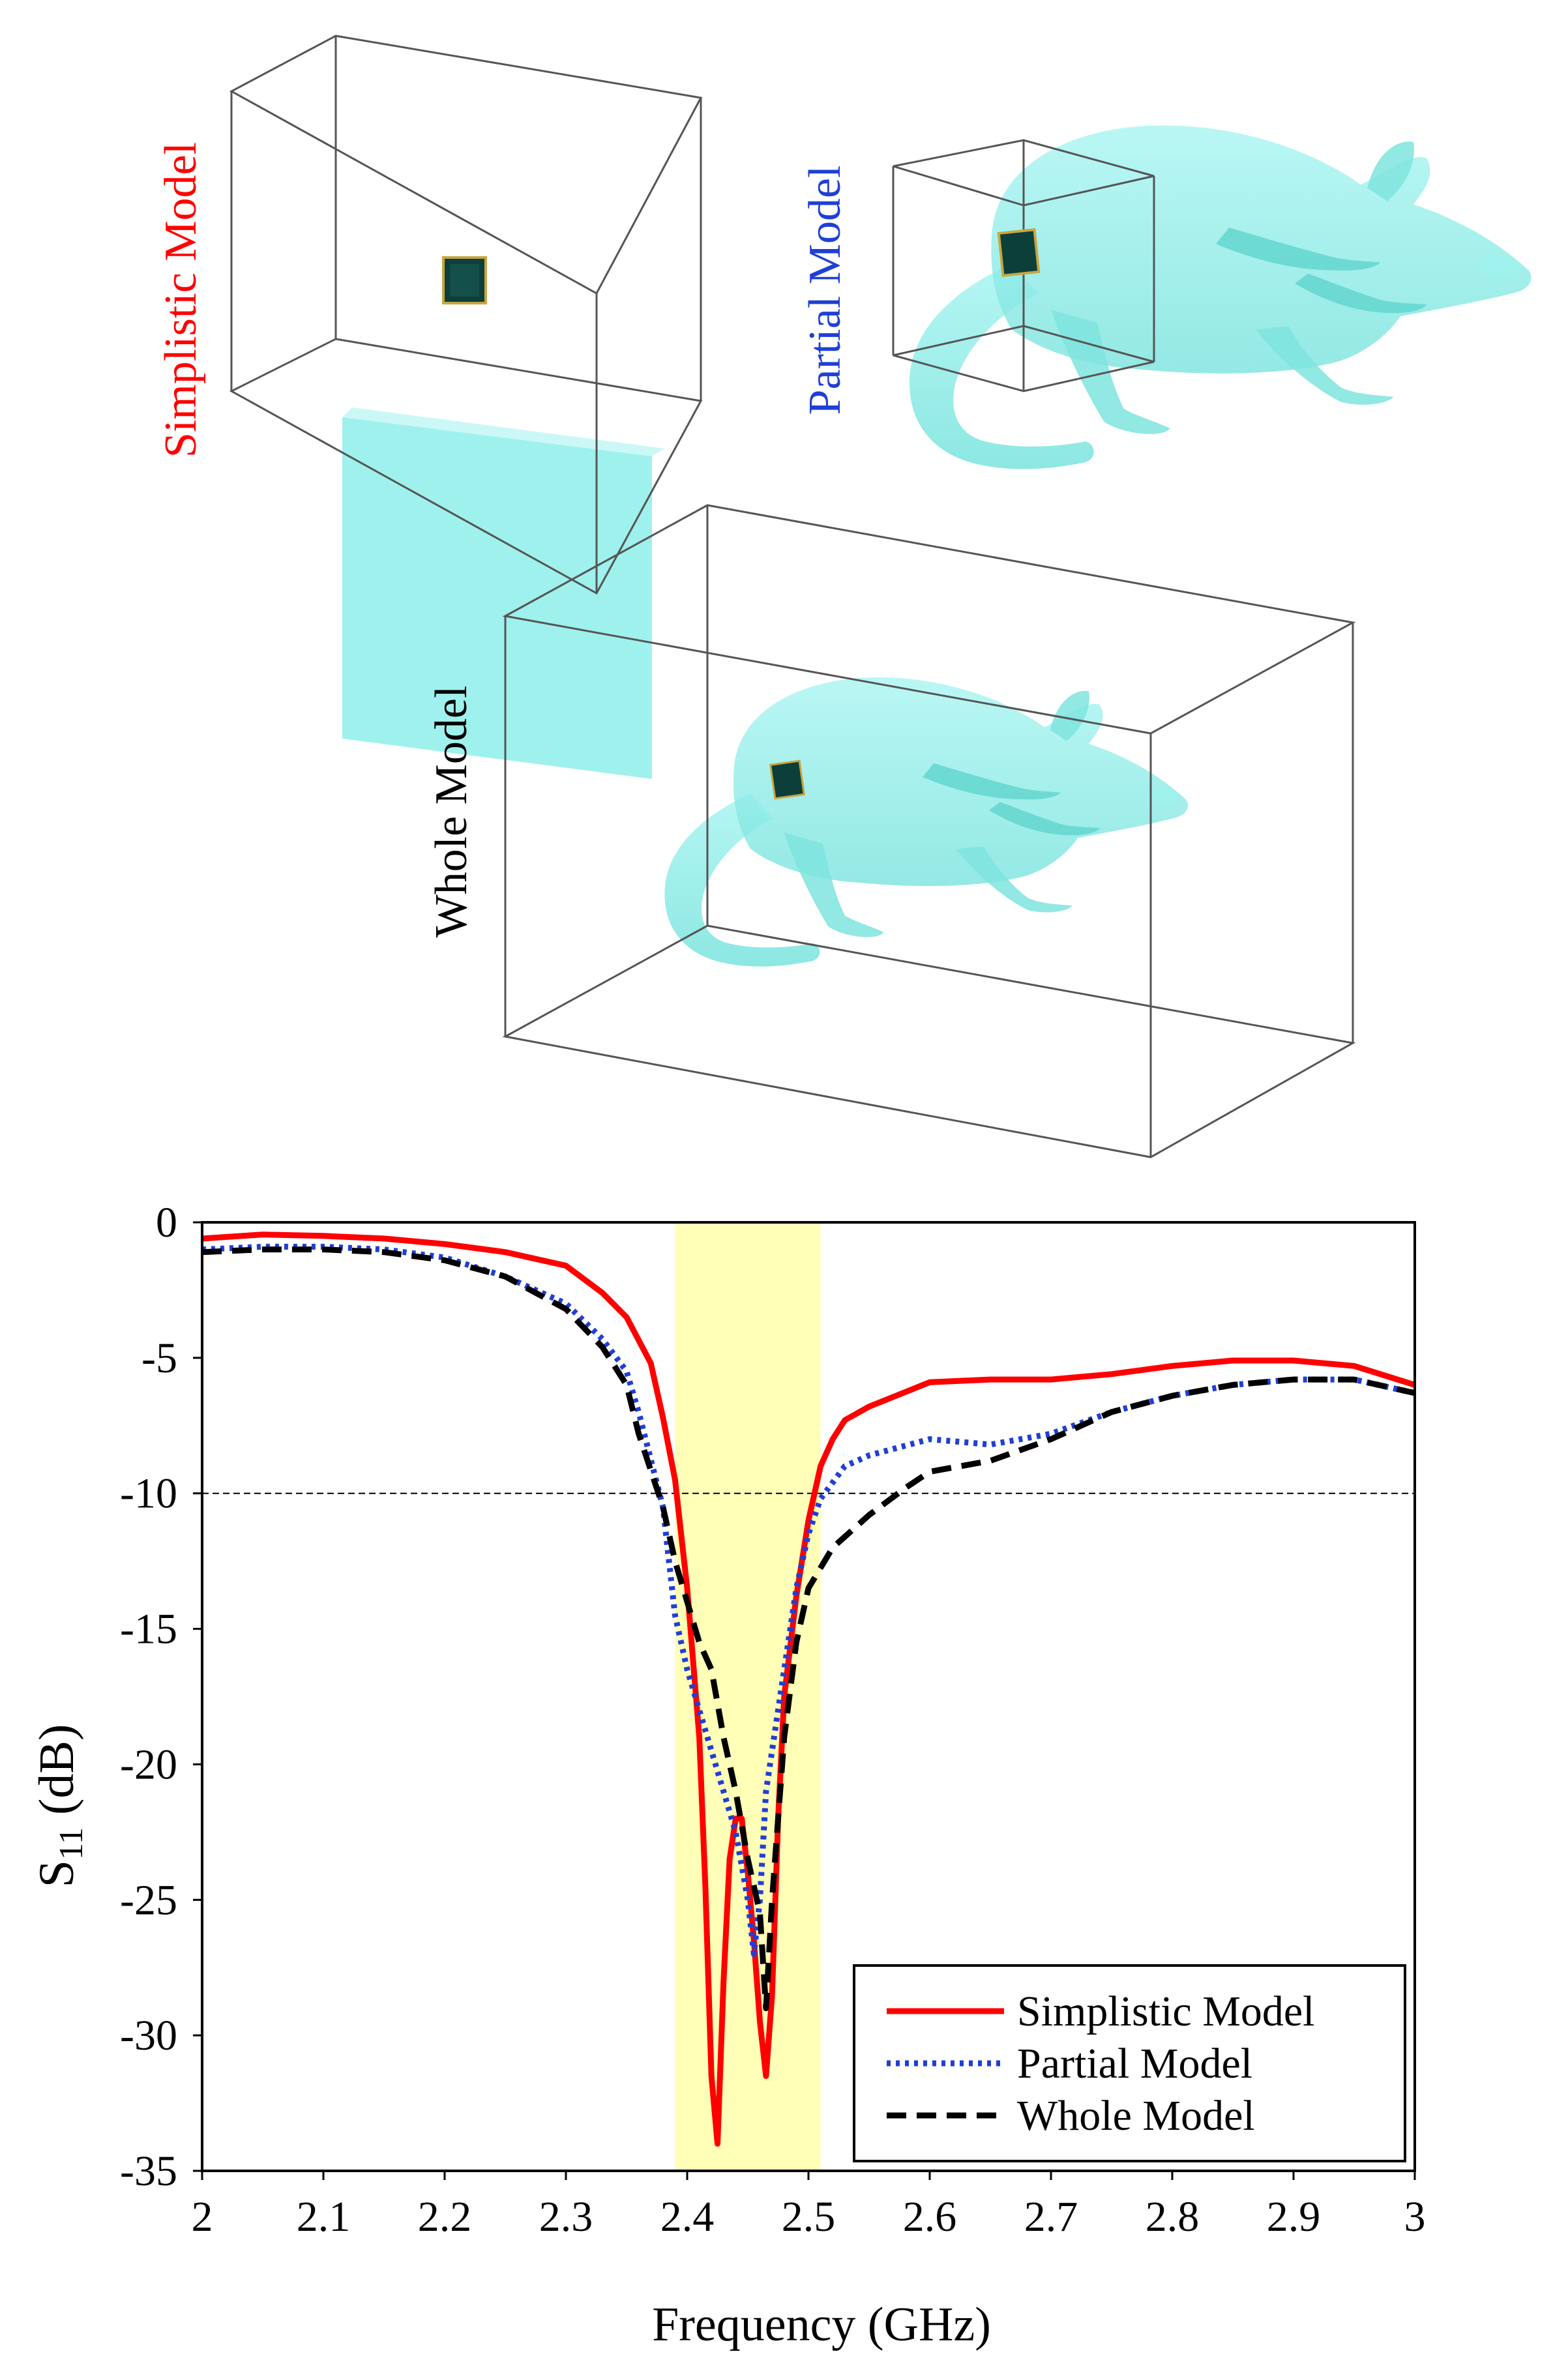 Image resolution: width=1568 pixels, height=2356 pixels. I want to click on y-tick-label: -30, so click(149, 2035).